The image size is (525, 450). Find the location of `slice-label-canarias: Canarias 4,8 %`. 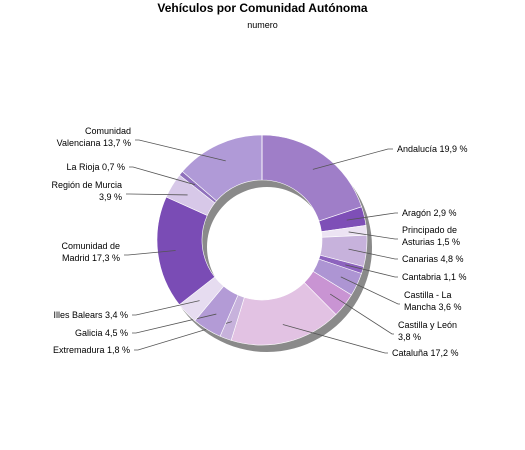

slice-label-canarias: Canarias 4,8 % is located at coordinates (433, 259).